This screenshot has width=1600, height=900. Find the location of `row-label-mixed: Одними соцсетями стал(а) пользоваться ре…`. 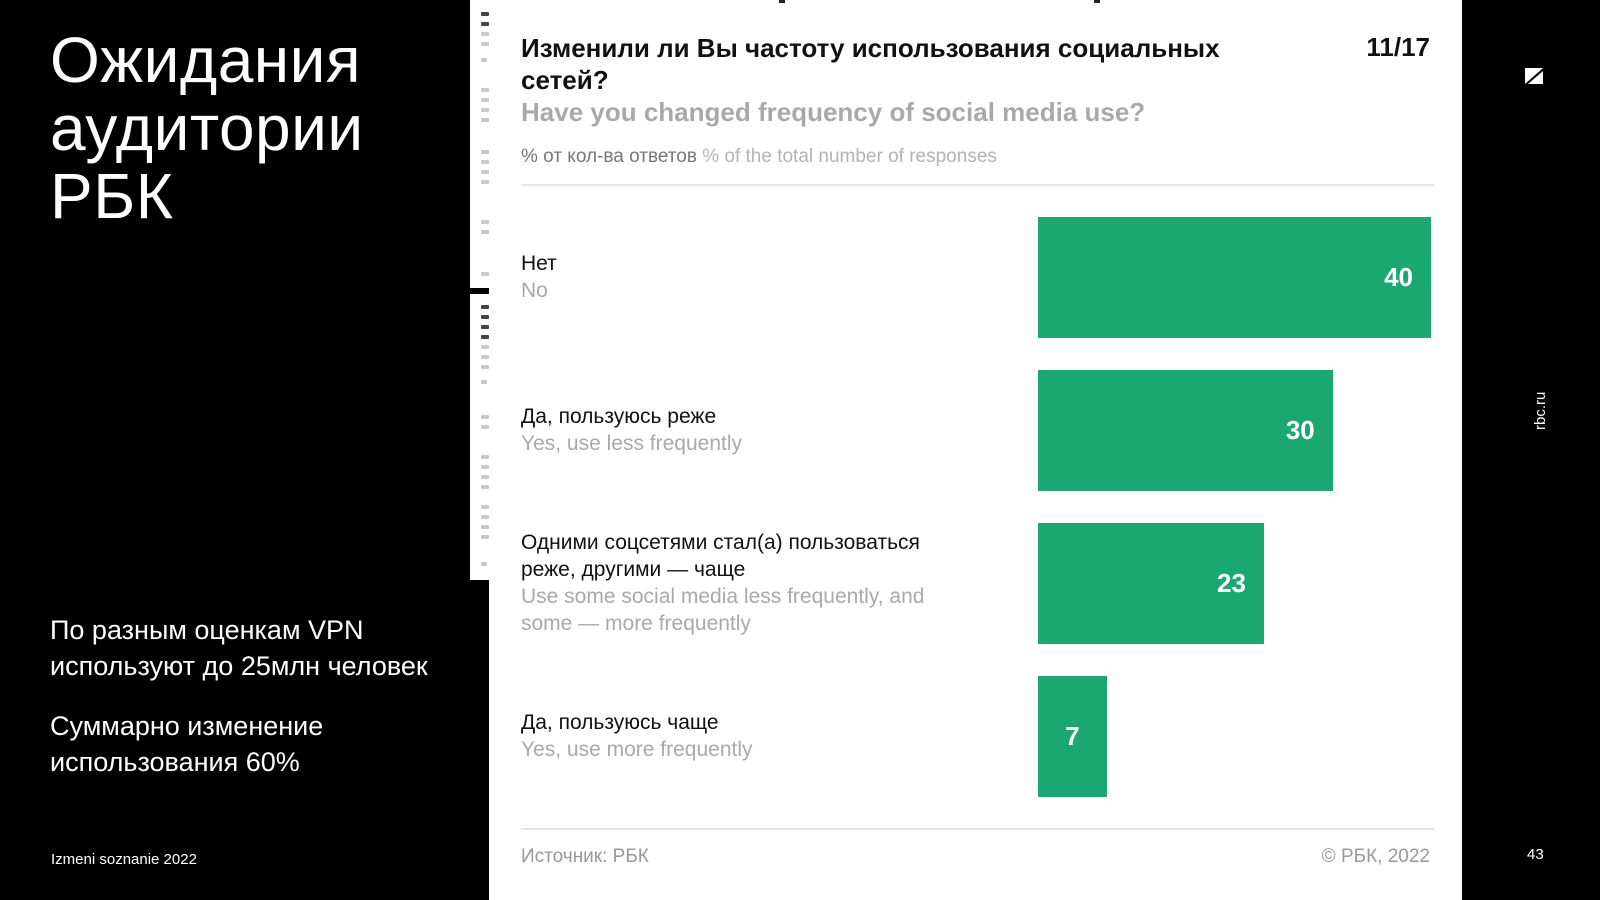

row-label-mixed: Одними соцсетями стал(а) пользоваться ре… is located at coordinates (736, 583).